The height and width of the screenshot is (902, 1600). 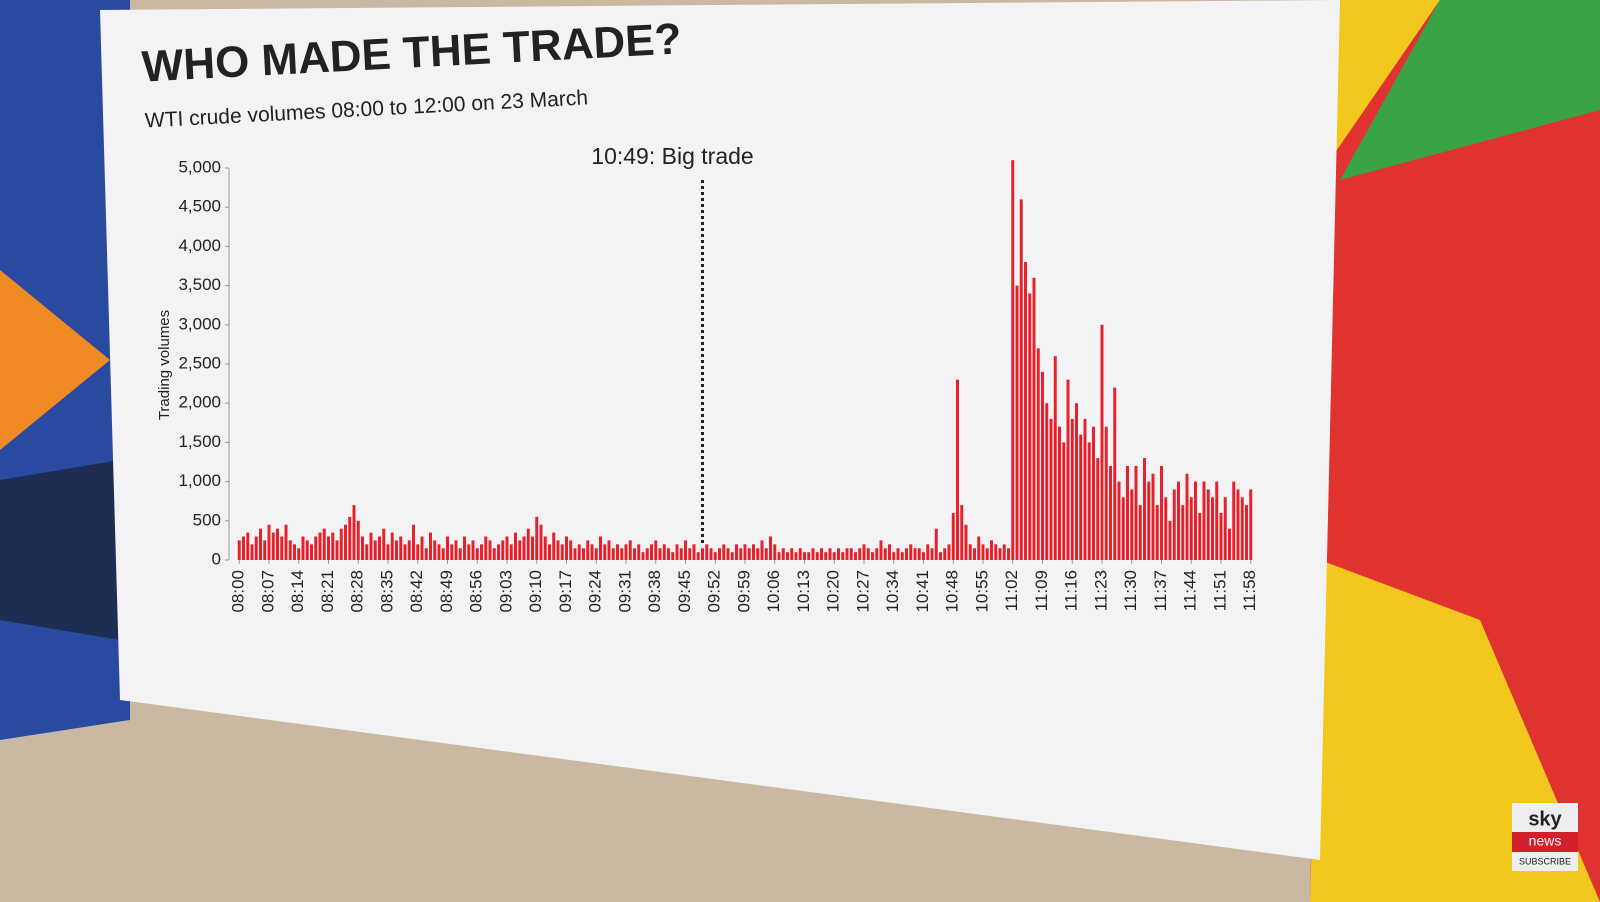 What do you see at coordinates (1190, 590) in the screenshot?
I see `x-tick-label: 11:44` at bounding box center [1190, 590].